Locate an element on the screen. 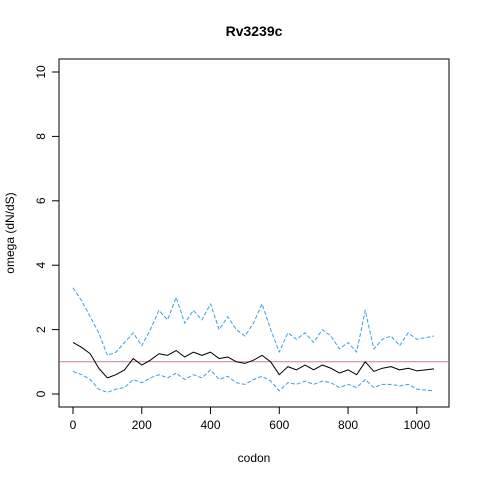 The image size is (480, 480). x-tick-label: 800 is located at coordinates (348, 425).